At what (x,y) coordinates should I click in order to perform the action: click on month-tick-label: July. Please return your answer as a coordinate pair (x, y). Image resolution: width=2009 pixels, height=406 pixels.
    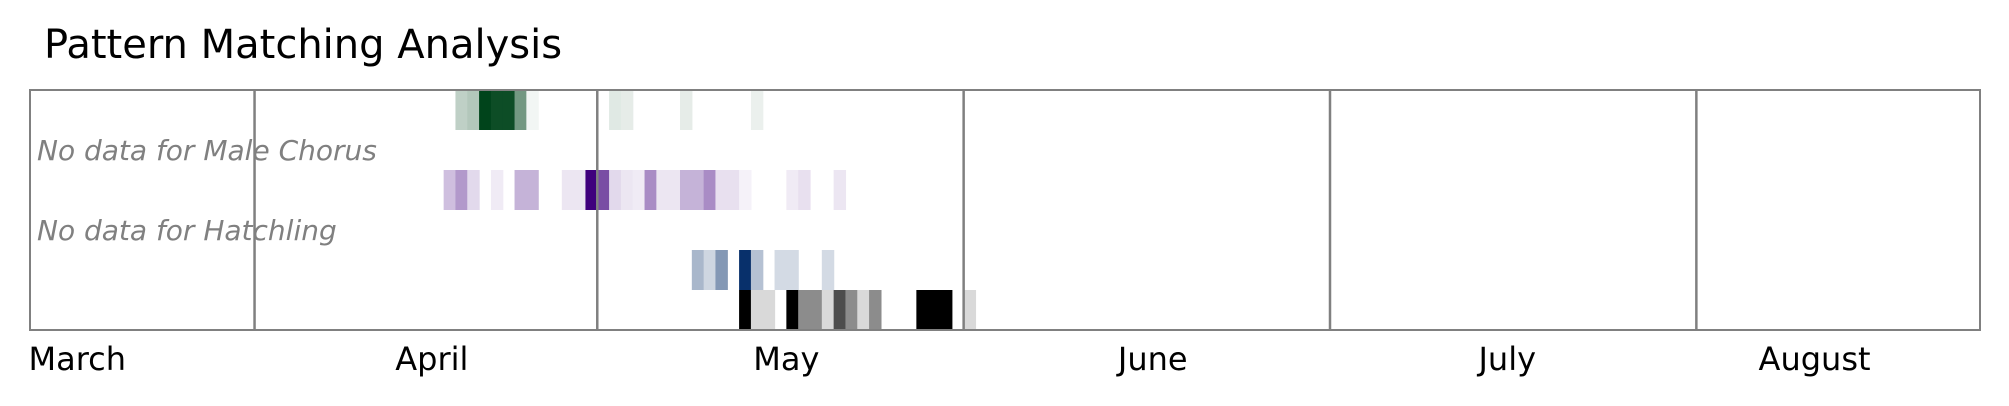
    Looking at the image, I should click on (1506, 359).